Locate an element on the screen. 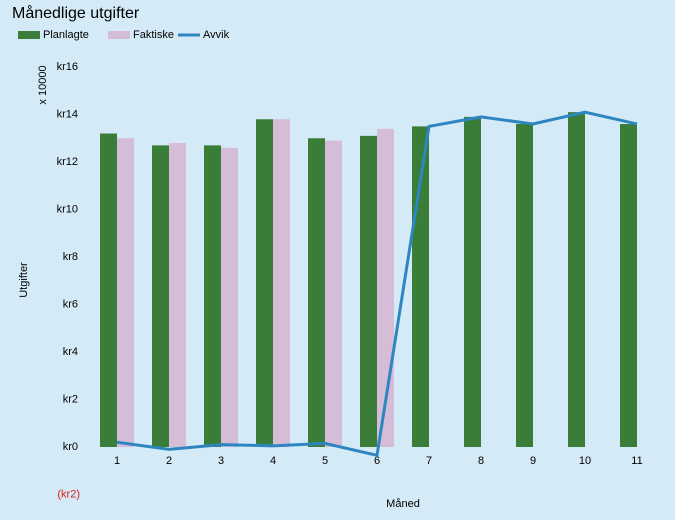 This screenshot has width=675, height=520. y-tick-label: kr2 is located at coordinates (70, 399).